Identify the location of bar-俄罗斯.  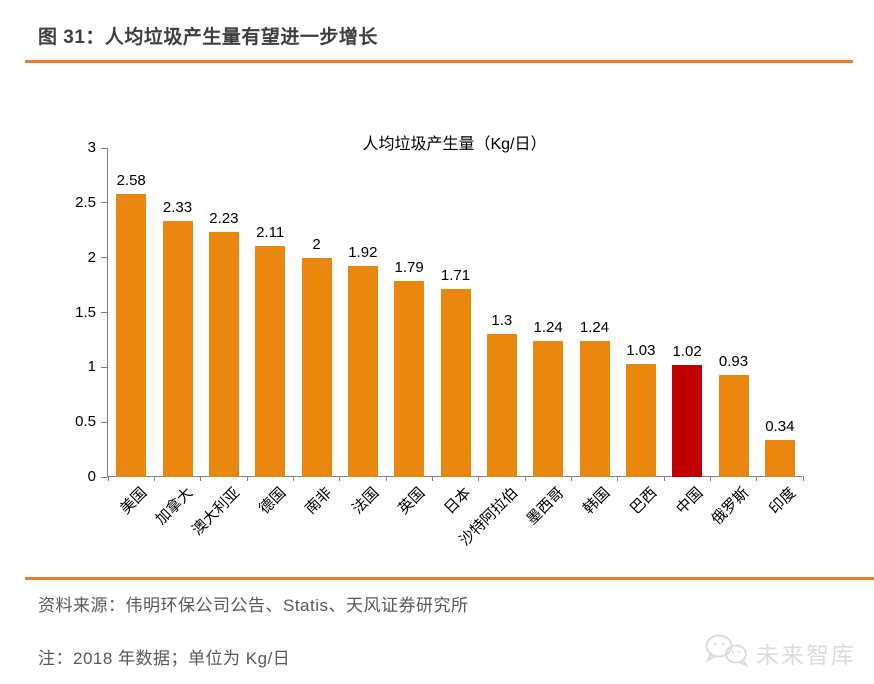
(733, 426).